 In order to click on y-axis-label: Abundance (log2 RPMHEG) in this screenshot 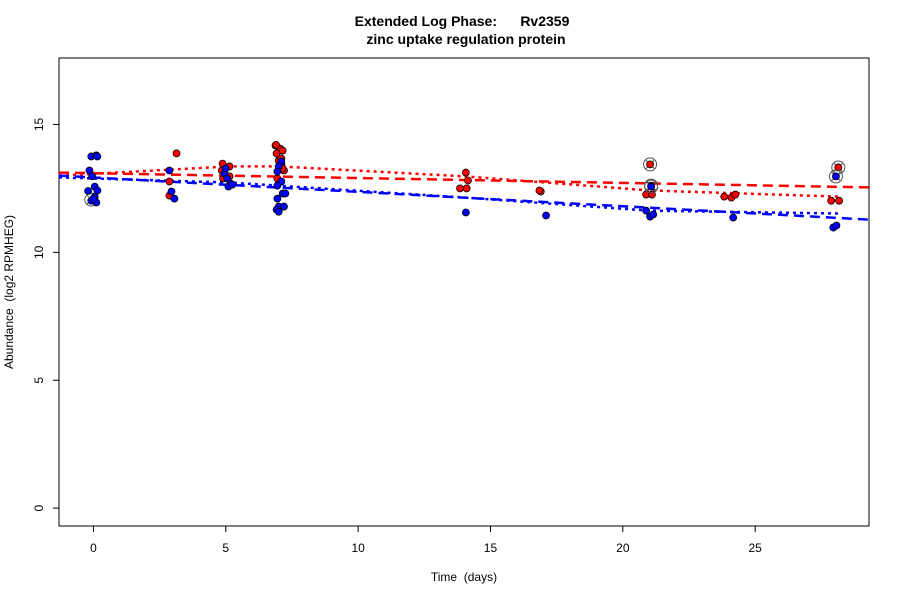, I will do `click(9, 292)`.